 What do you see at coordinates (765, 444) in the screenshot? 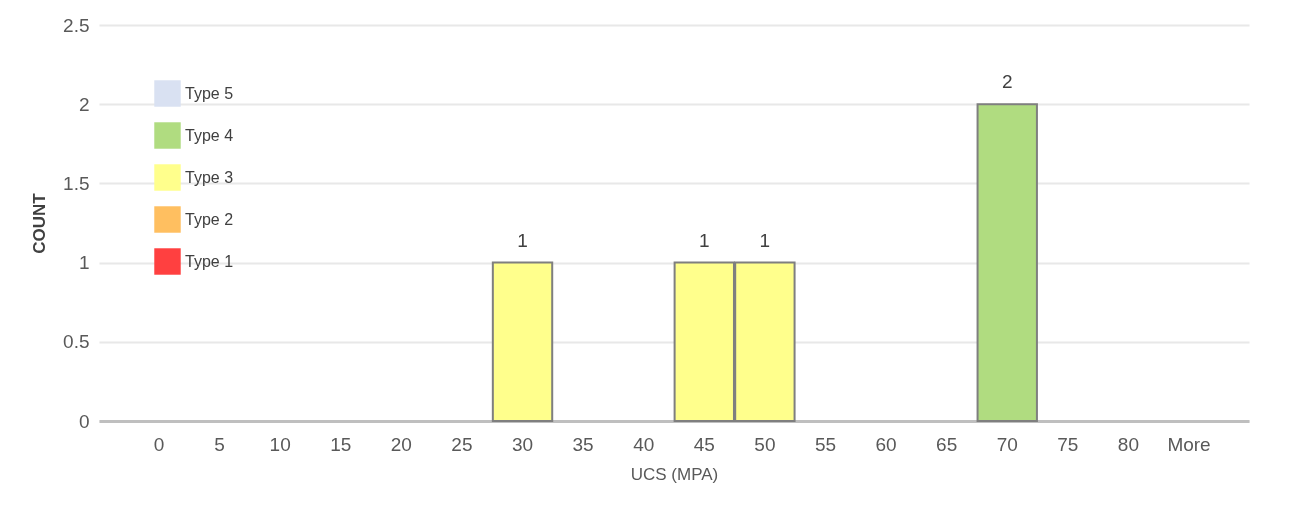
I see `x-tick-label: 50` at bounding box center [765, 444].